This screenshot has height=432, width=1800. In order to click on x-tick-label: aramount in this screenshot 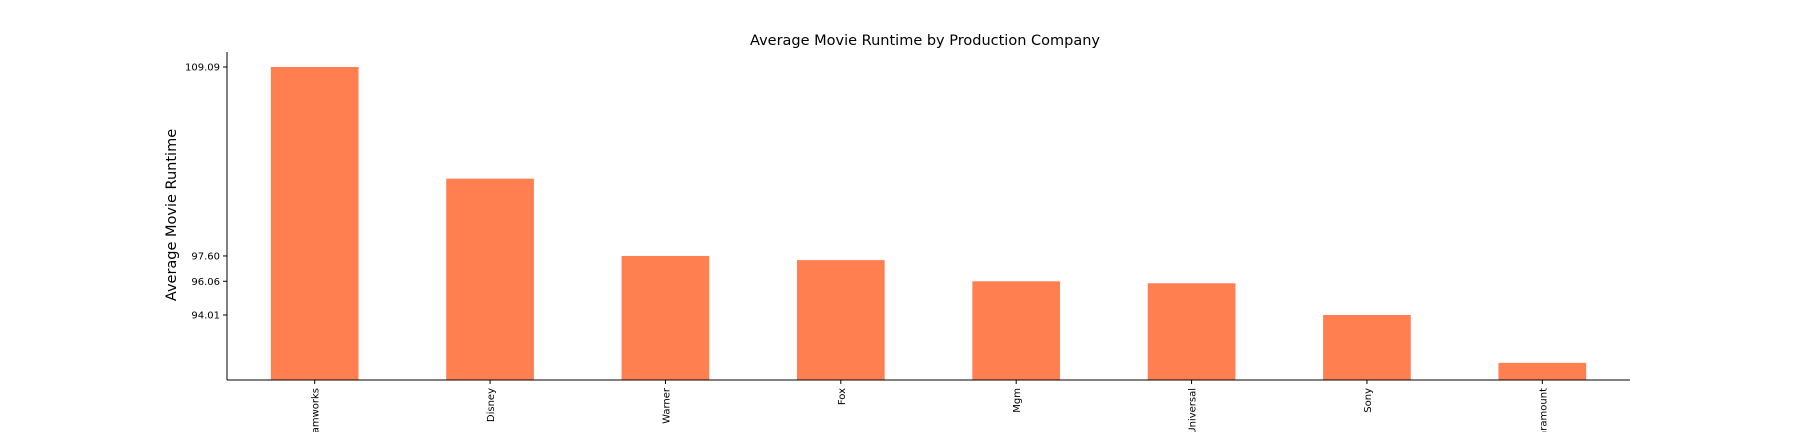, I will do `click(1543, 410)`.